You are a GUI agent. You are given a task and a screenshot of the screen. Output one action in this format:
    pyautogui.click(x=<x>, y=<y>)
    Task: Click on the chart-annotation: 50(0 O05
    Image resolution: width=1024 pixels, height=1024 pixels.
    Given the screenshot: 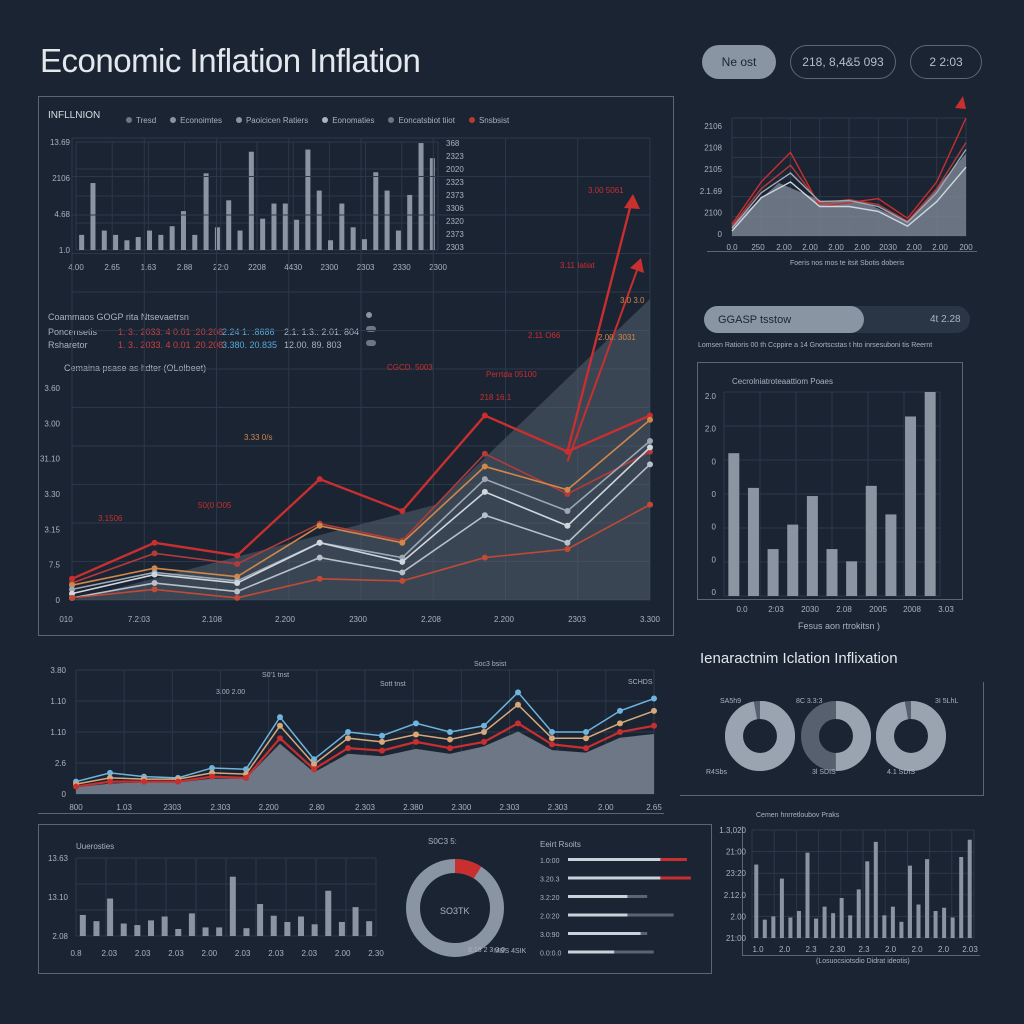 What is the action you would take?
    pyautogui.click(x=215, y=505)
    